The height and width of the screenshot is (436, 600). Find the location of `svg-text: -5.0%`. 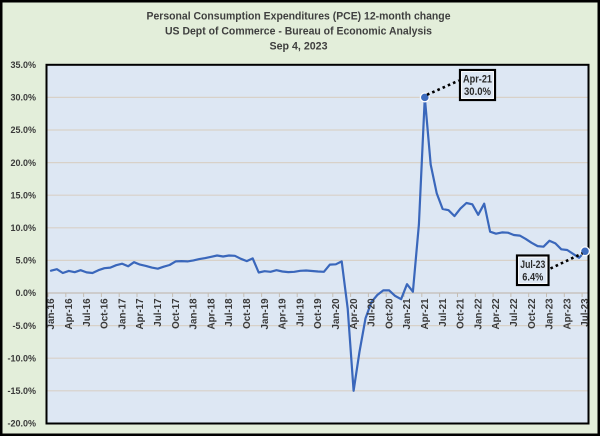

svg-text: -5.0% is located at coordinates (24, 326).